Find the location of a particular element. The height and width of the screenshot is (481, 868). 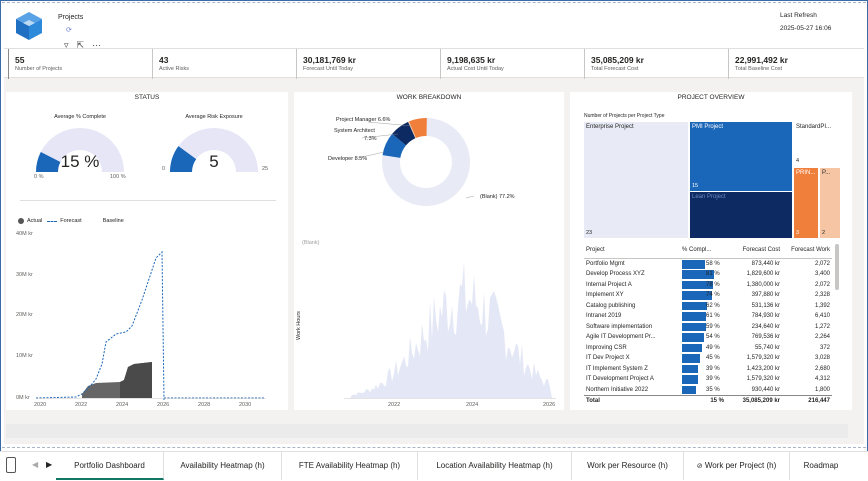

donut-segment-blank is located at coordinates (426, 162).